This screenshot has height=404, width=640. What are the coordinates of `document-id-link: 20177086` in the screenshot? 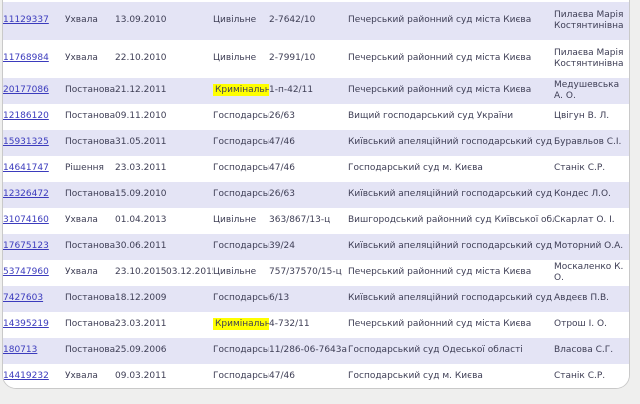 It's located at (26, 90).